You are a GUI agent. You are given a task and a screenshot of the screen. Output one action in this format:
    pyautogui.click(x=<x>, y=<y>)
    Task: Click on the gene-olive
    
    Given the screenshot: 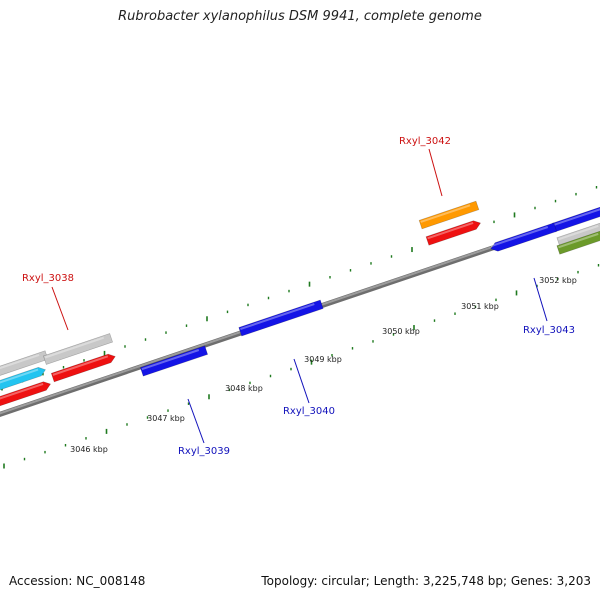 What is the action you would take?
    pyautogui.click(x=578, y=242)
    